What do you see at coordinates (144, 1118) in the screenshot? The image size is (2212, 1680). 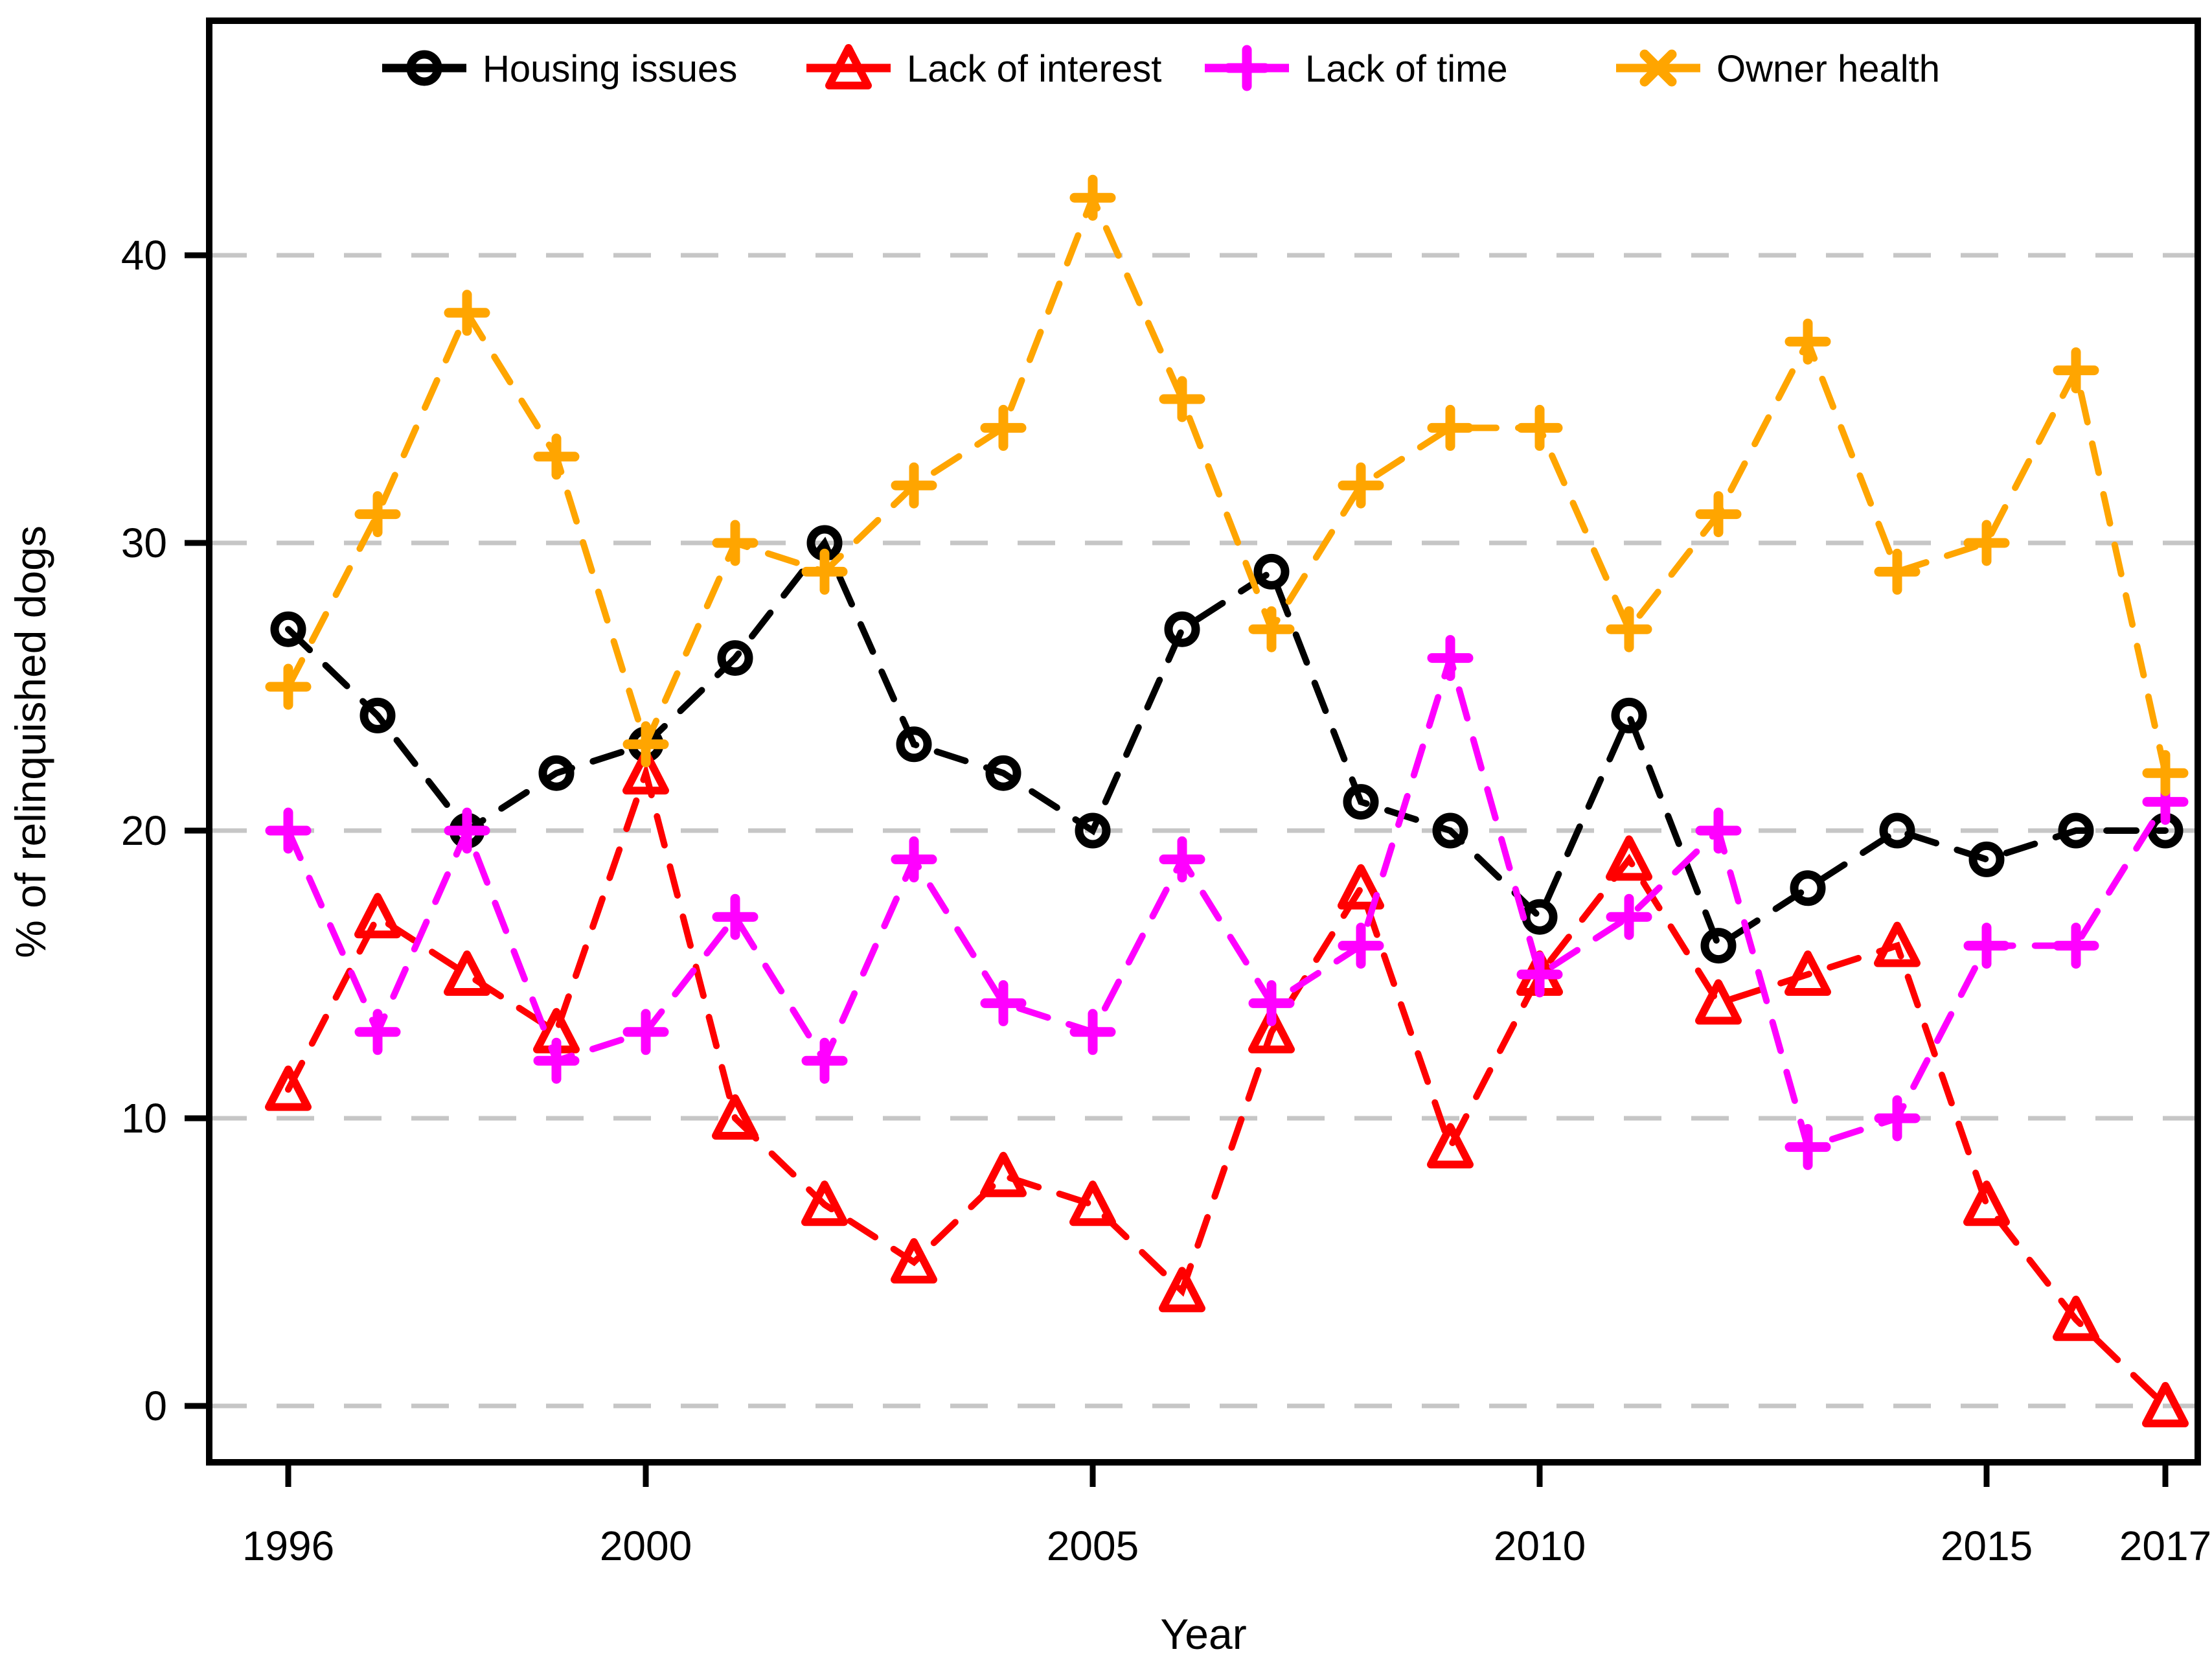 I see `y-tick-label: 10` at bounding box center [144, 1118].